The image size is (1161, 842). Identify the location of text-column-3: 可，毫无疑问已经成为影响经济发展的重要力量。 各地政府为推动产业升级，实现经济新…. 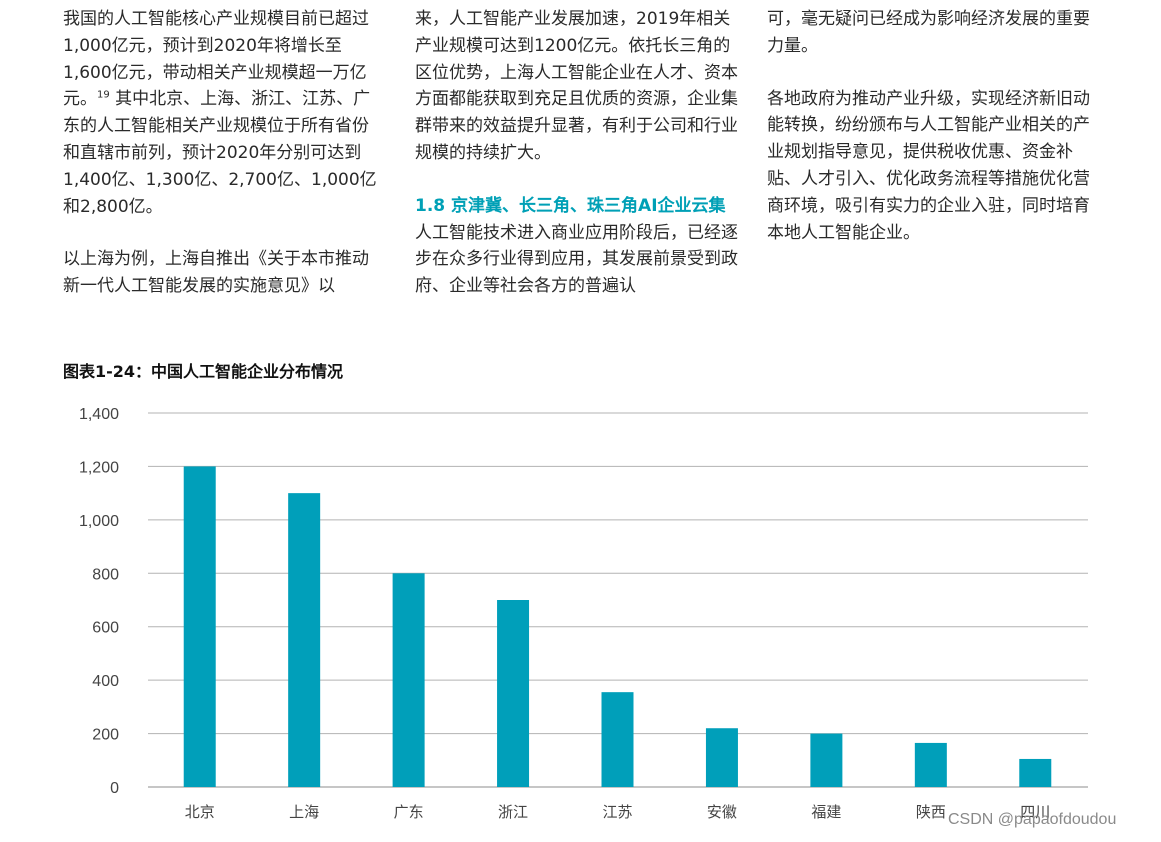
(932, 126).